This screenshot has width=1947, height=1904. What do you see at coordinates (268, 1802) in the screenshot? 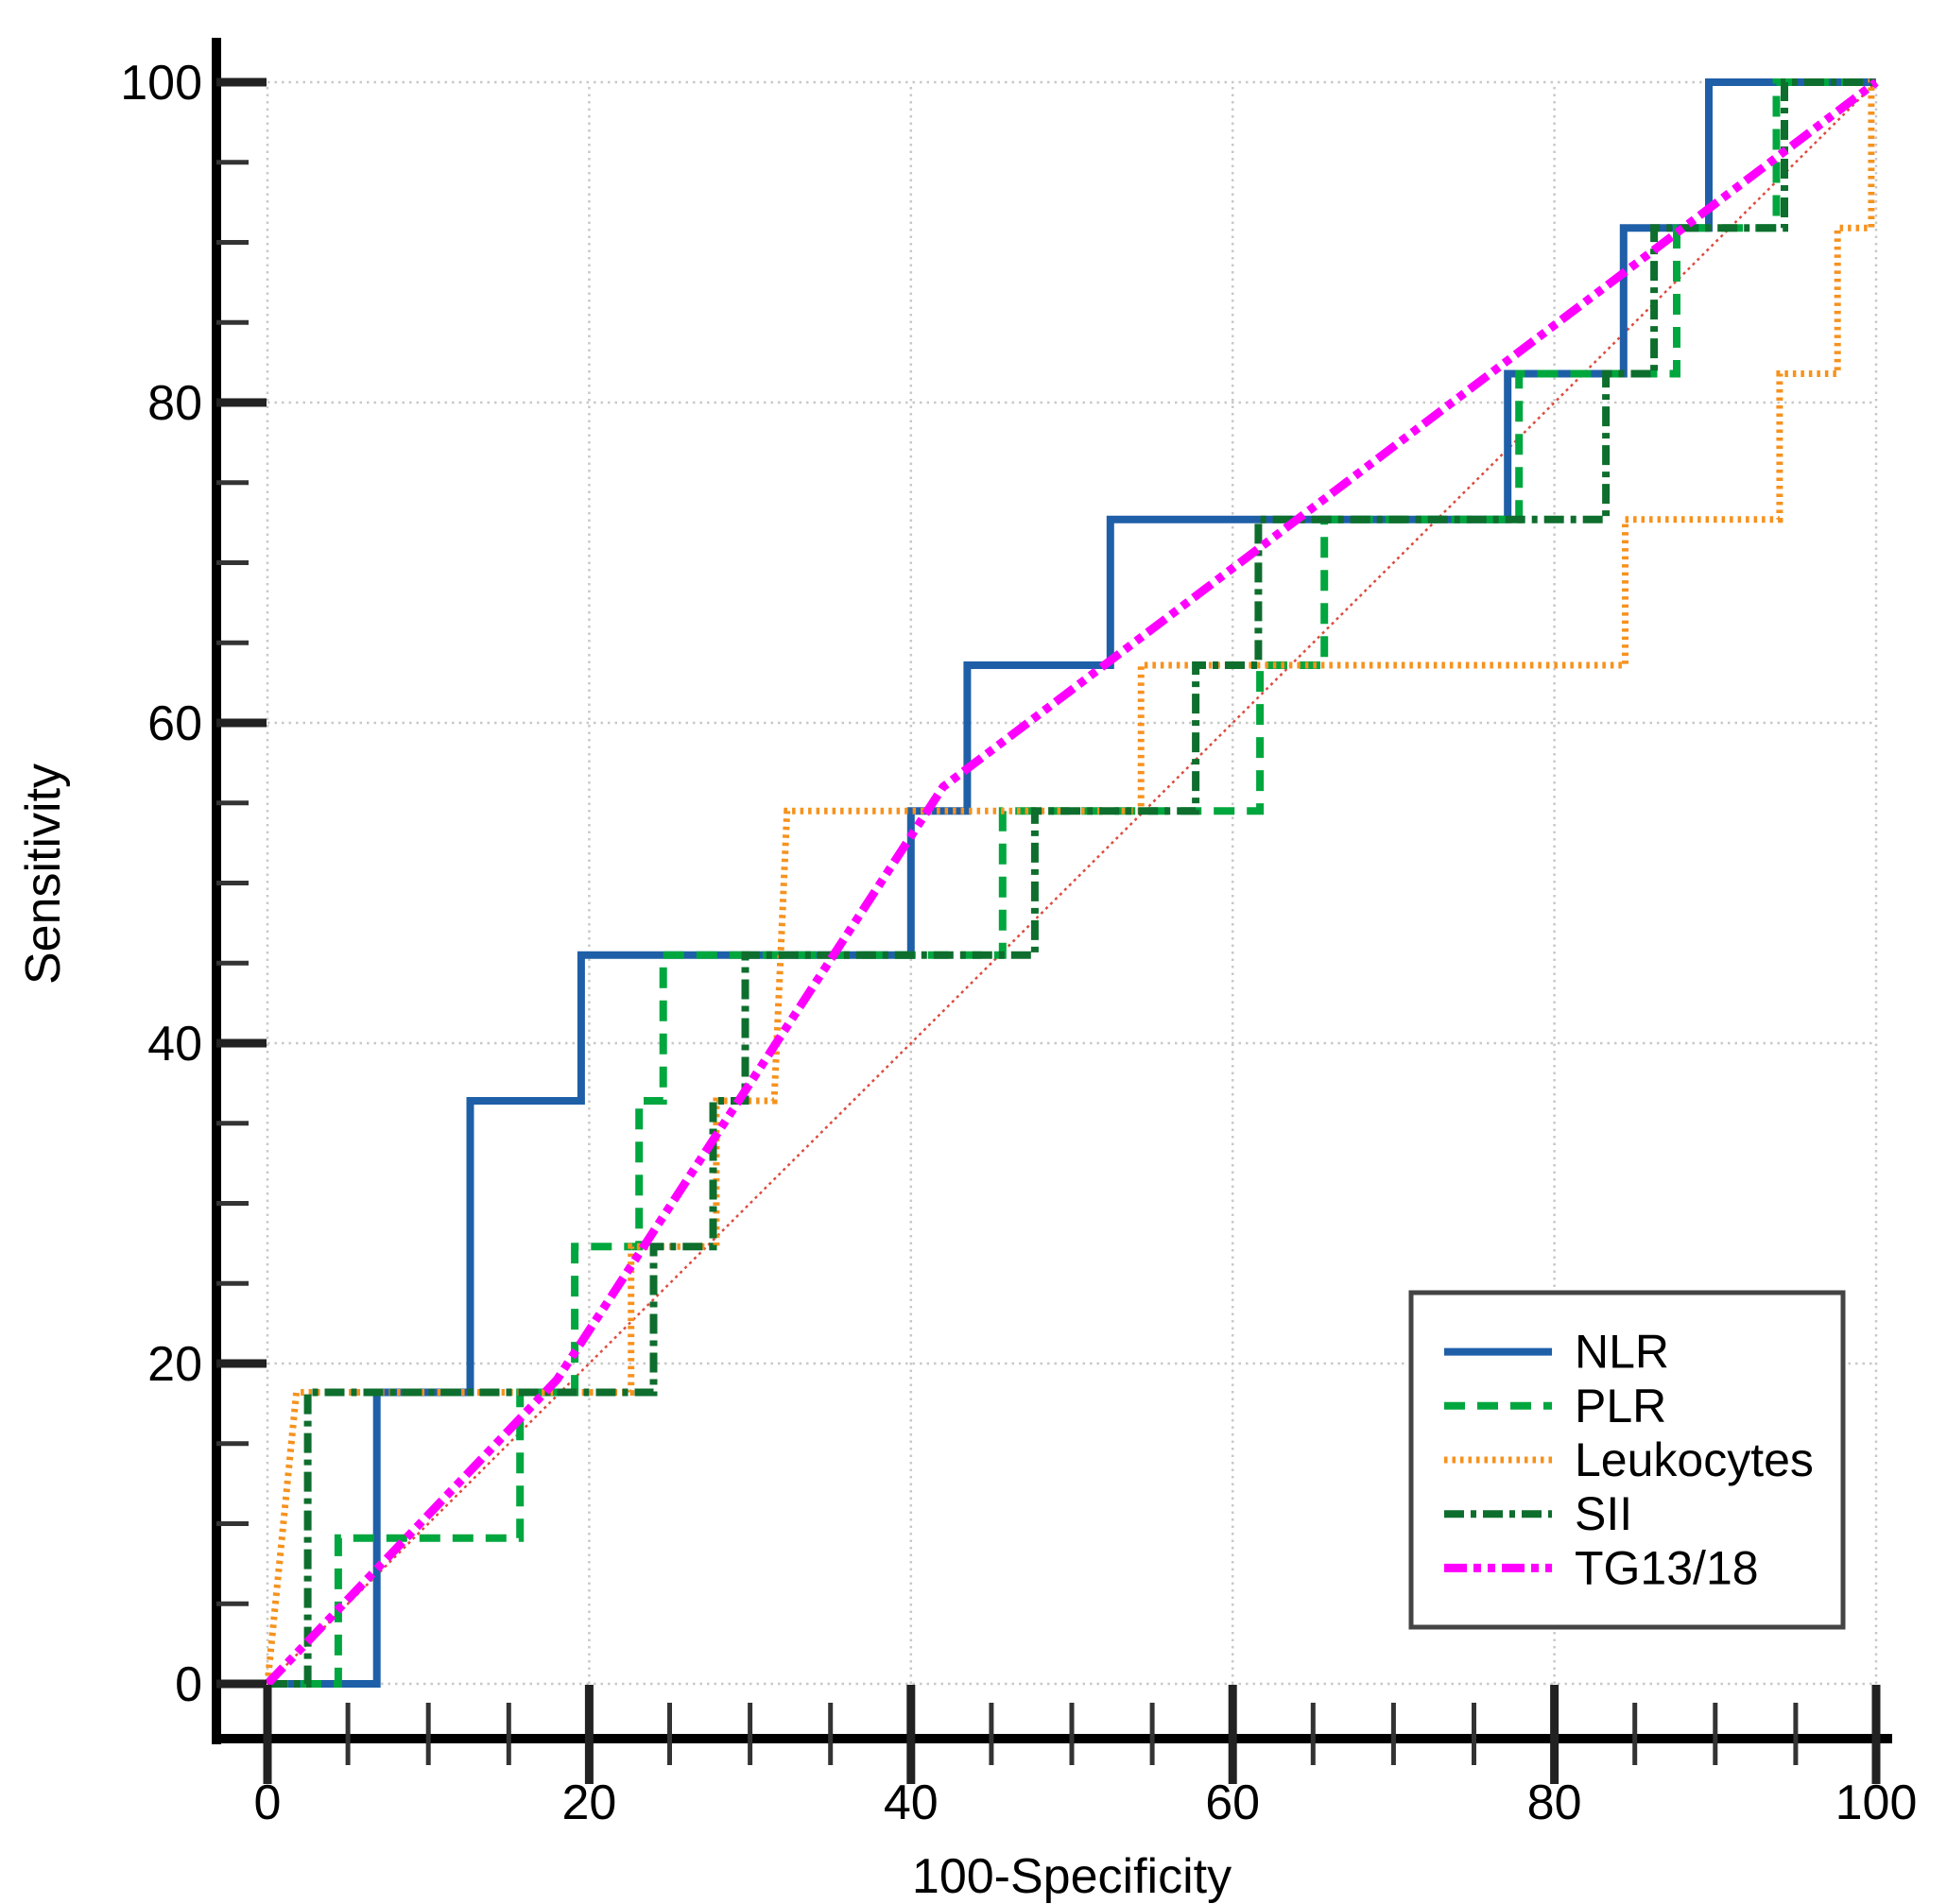
I see `x-tick-label-0: 0` at bounding box center [268, 1802].